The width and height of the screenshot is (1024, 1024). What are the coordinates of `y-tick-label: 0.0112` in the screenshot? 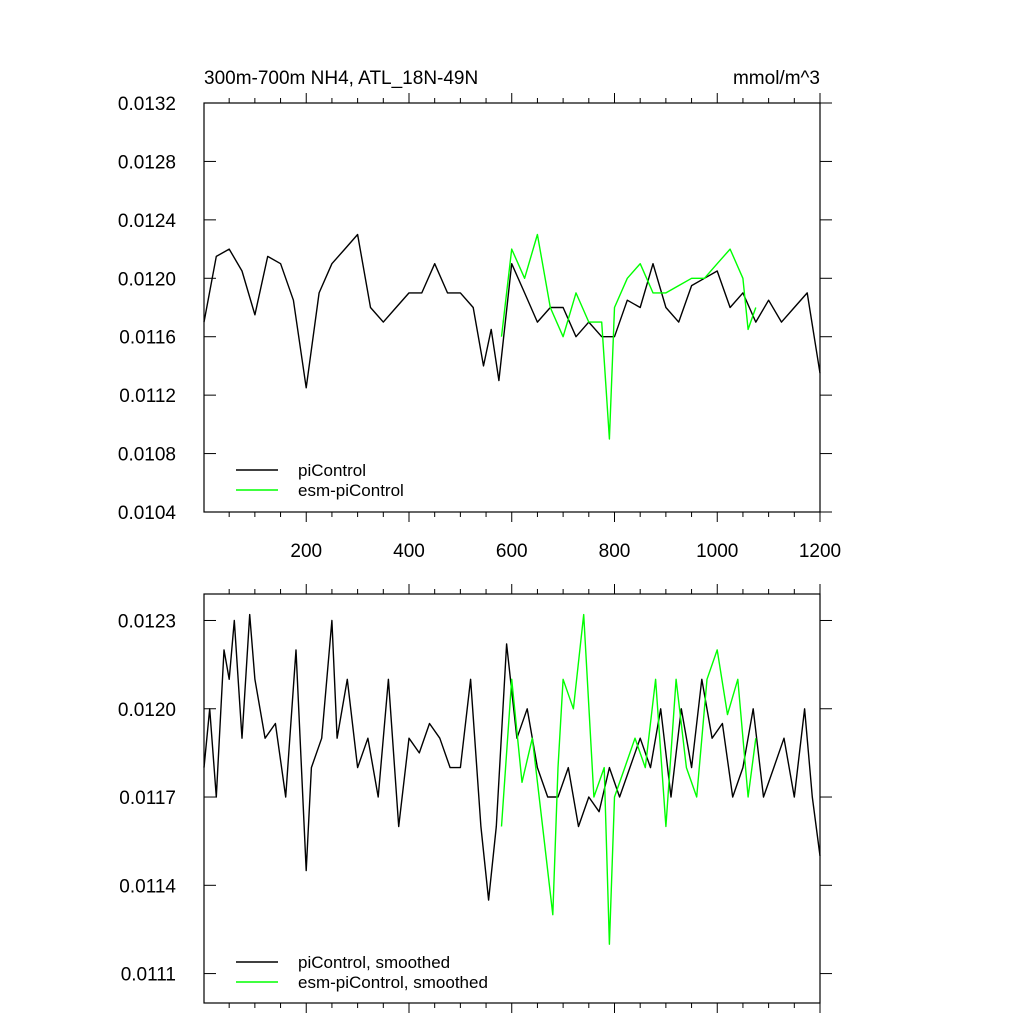 It's located at (147, 396).